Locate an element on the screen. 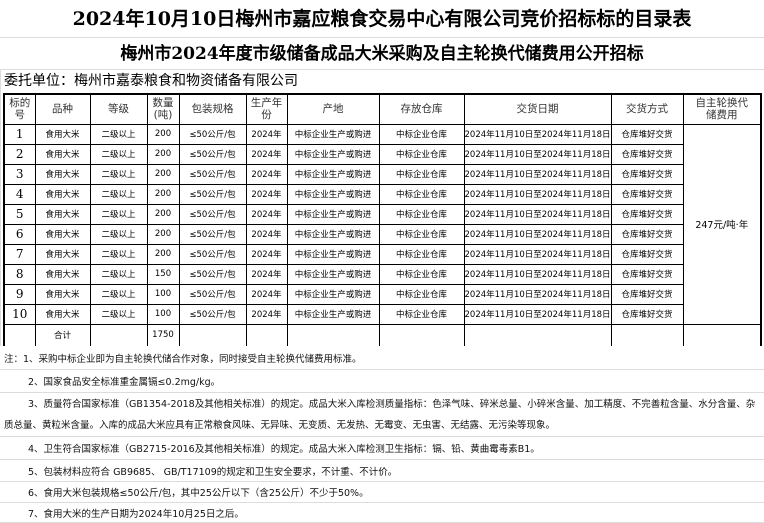 The height and width of the screenshot is (523, 764). total-row: 合计 1750 is located at coordinates (382, 335).